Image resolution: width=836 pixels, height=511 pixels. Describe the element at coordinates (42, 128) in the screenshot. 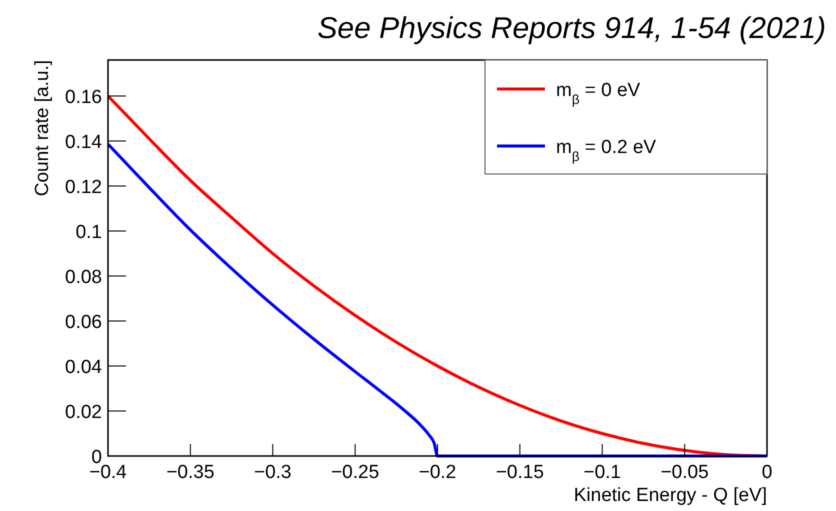

I see `y-axis-title: Count rate [a.u.]` at that location.